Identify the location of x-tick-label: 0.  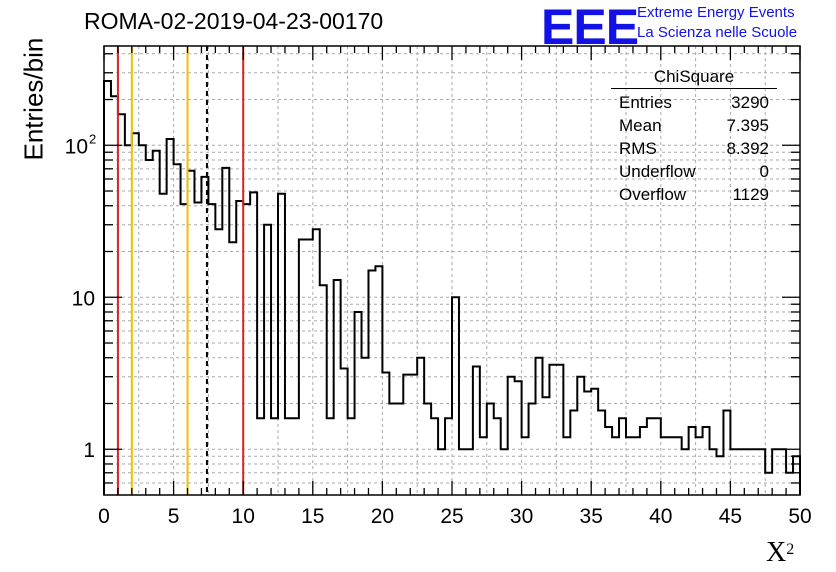
(104, 516).